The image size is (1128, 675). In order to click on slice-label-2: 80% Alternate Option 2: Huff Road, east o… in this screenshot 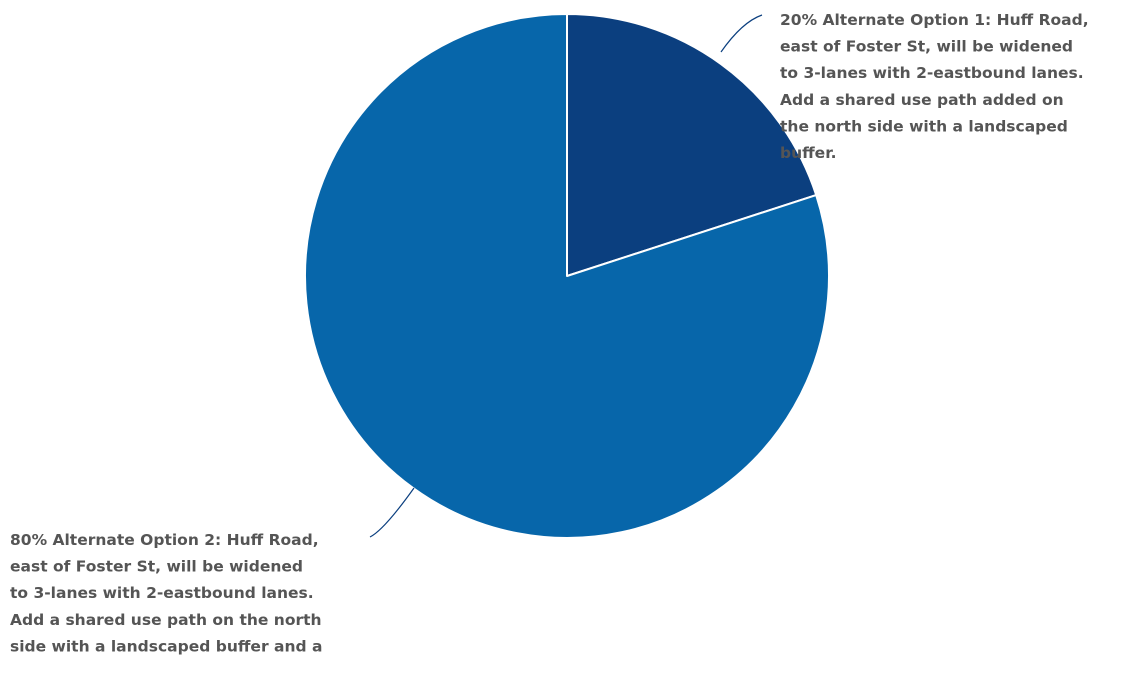, I will do `click(166, 593)`.